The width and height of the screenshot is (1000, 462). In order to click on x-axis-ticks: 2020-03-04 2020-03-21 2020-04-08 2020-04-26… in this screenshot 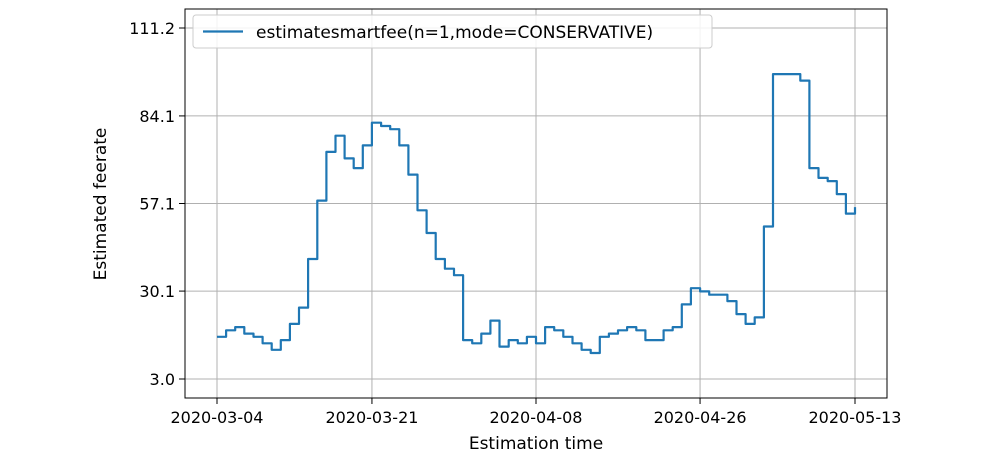, I will do `click(536, 412)`.